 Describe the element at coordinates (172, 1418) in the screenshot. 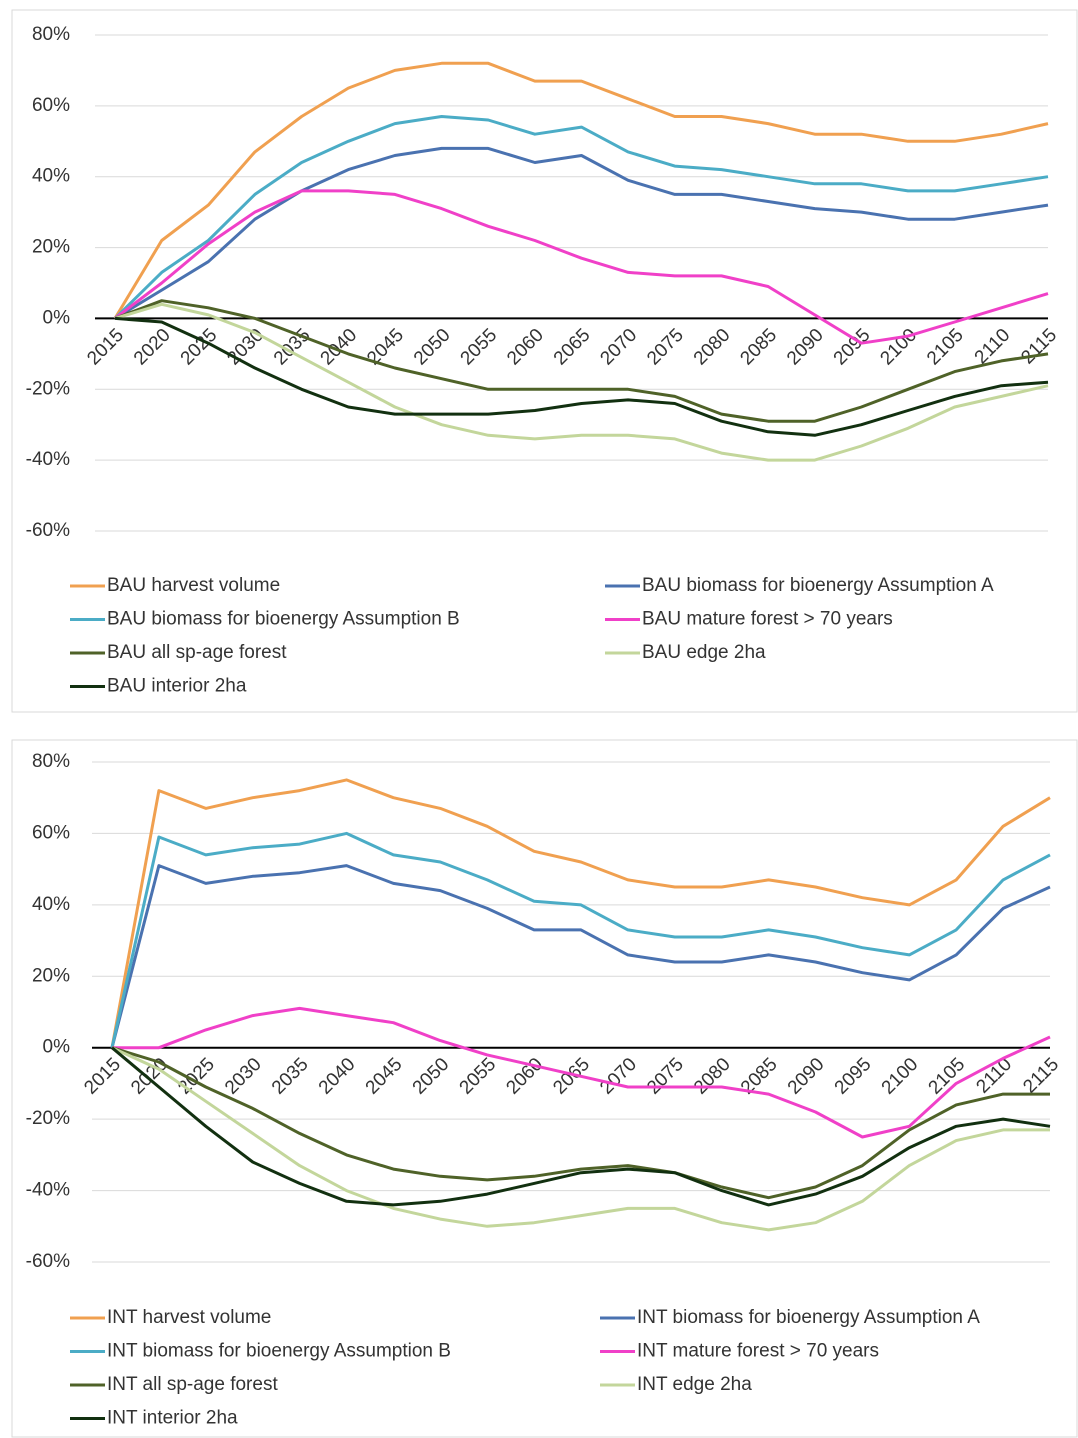

I see `legend-label: INT interior 2ha` at that location.